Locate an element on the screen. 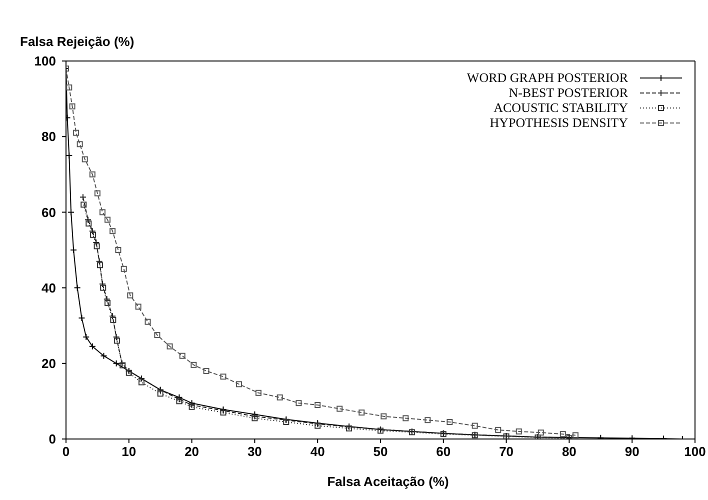  x-tick-label: 50 is located at coordinates (380, 452).